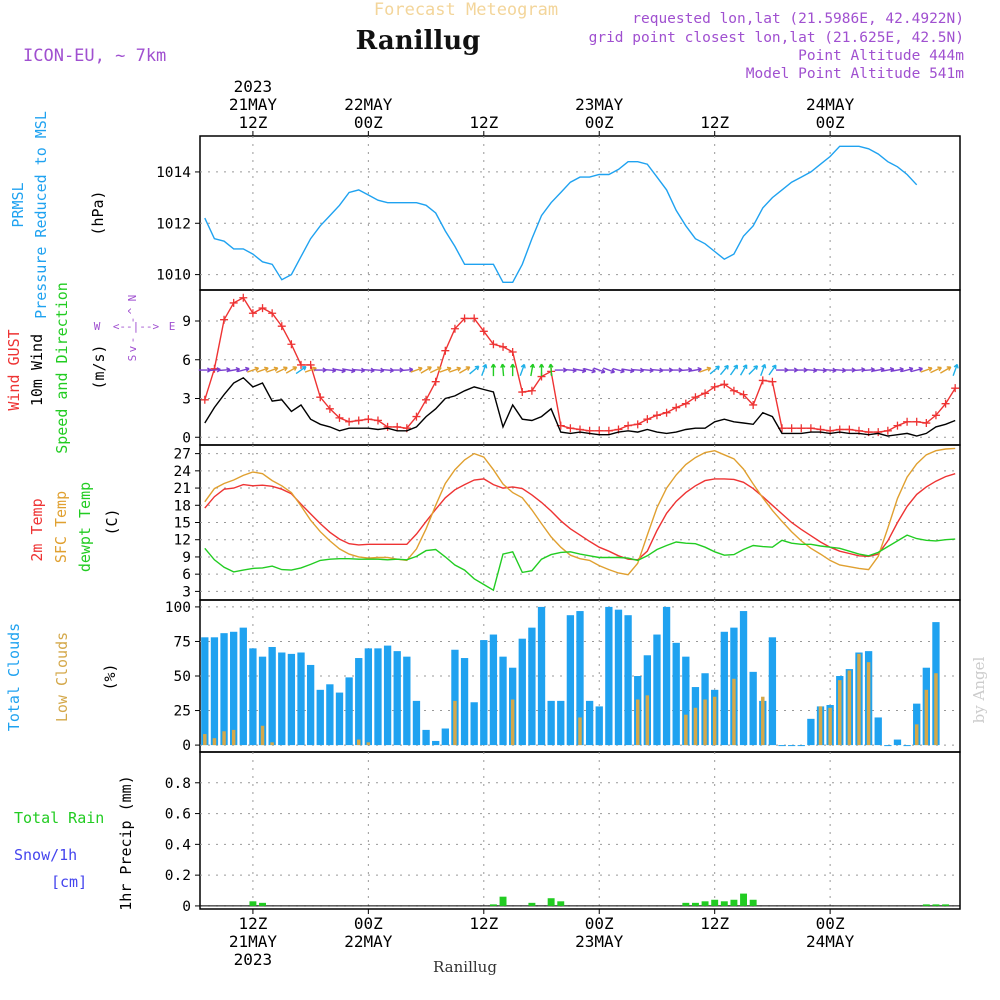 The image size is (1000, 1000). I want to click on y-tick-label: 15, so click(182, 524).